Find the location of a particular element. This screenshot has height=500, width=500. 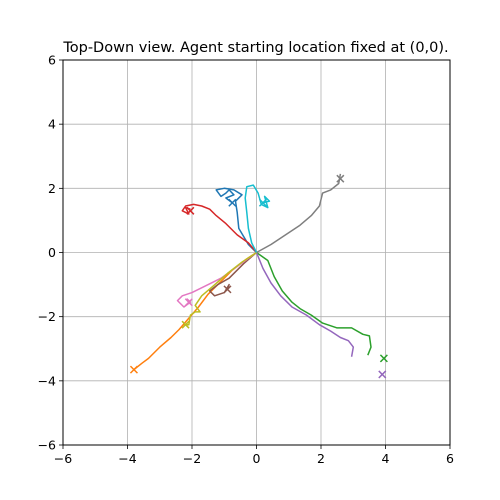

x-tick-label: −6 is located at coordinates (63, 458).